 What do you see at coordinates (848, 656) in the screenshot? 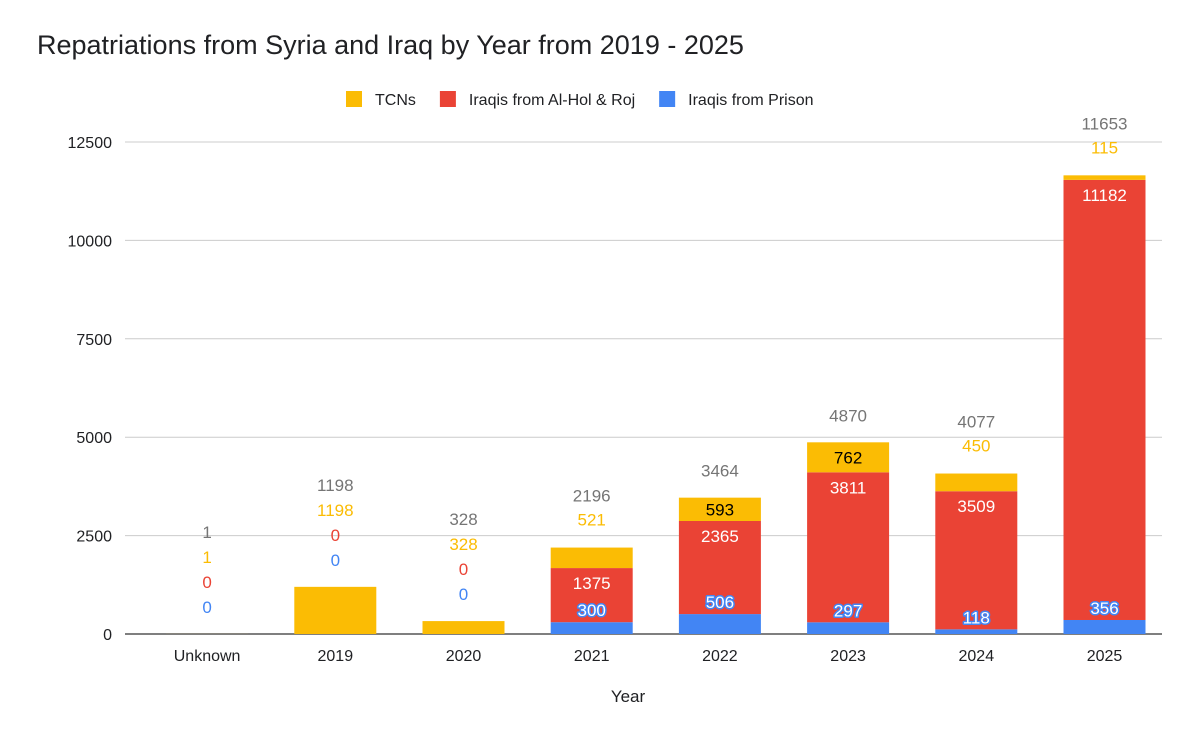
I see `x-tick-label: 2023` at bounding box center [848, 656].